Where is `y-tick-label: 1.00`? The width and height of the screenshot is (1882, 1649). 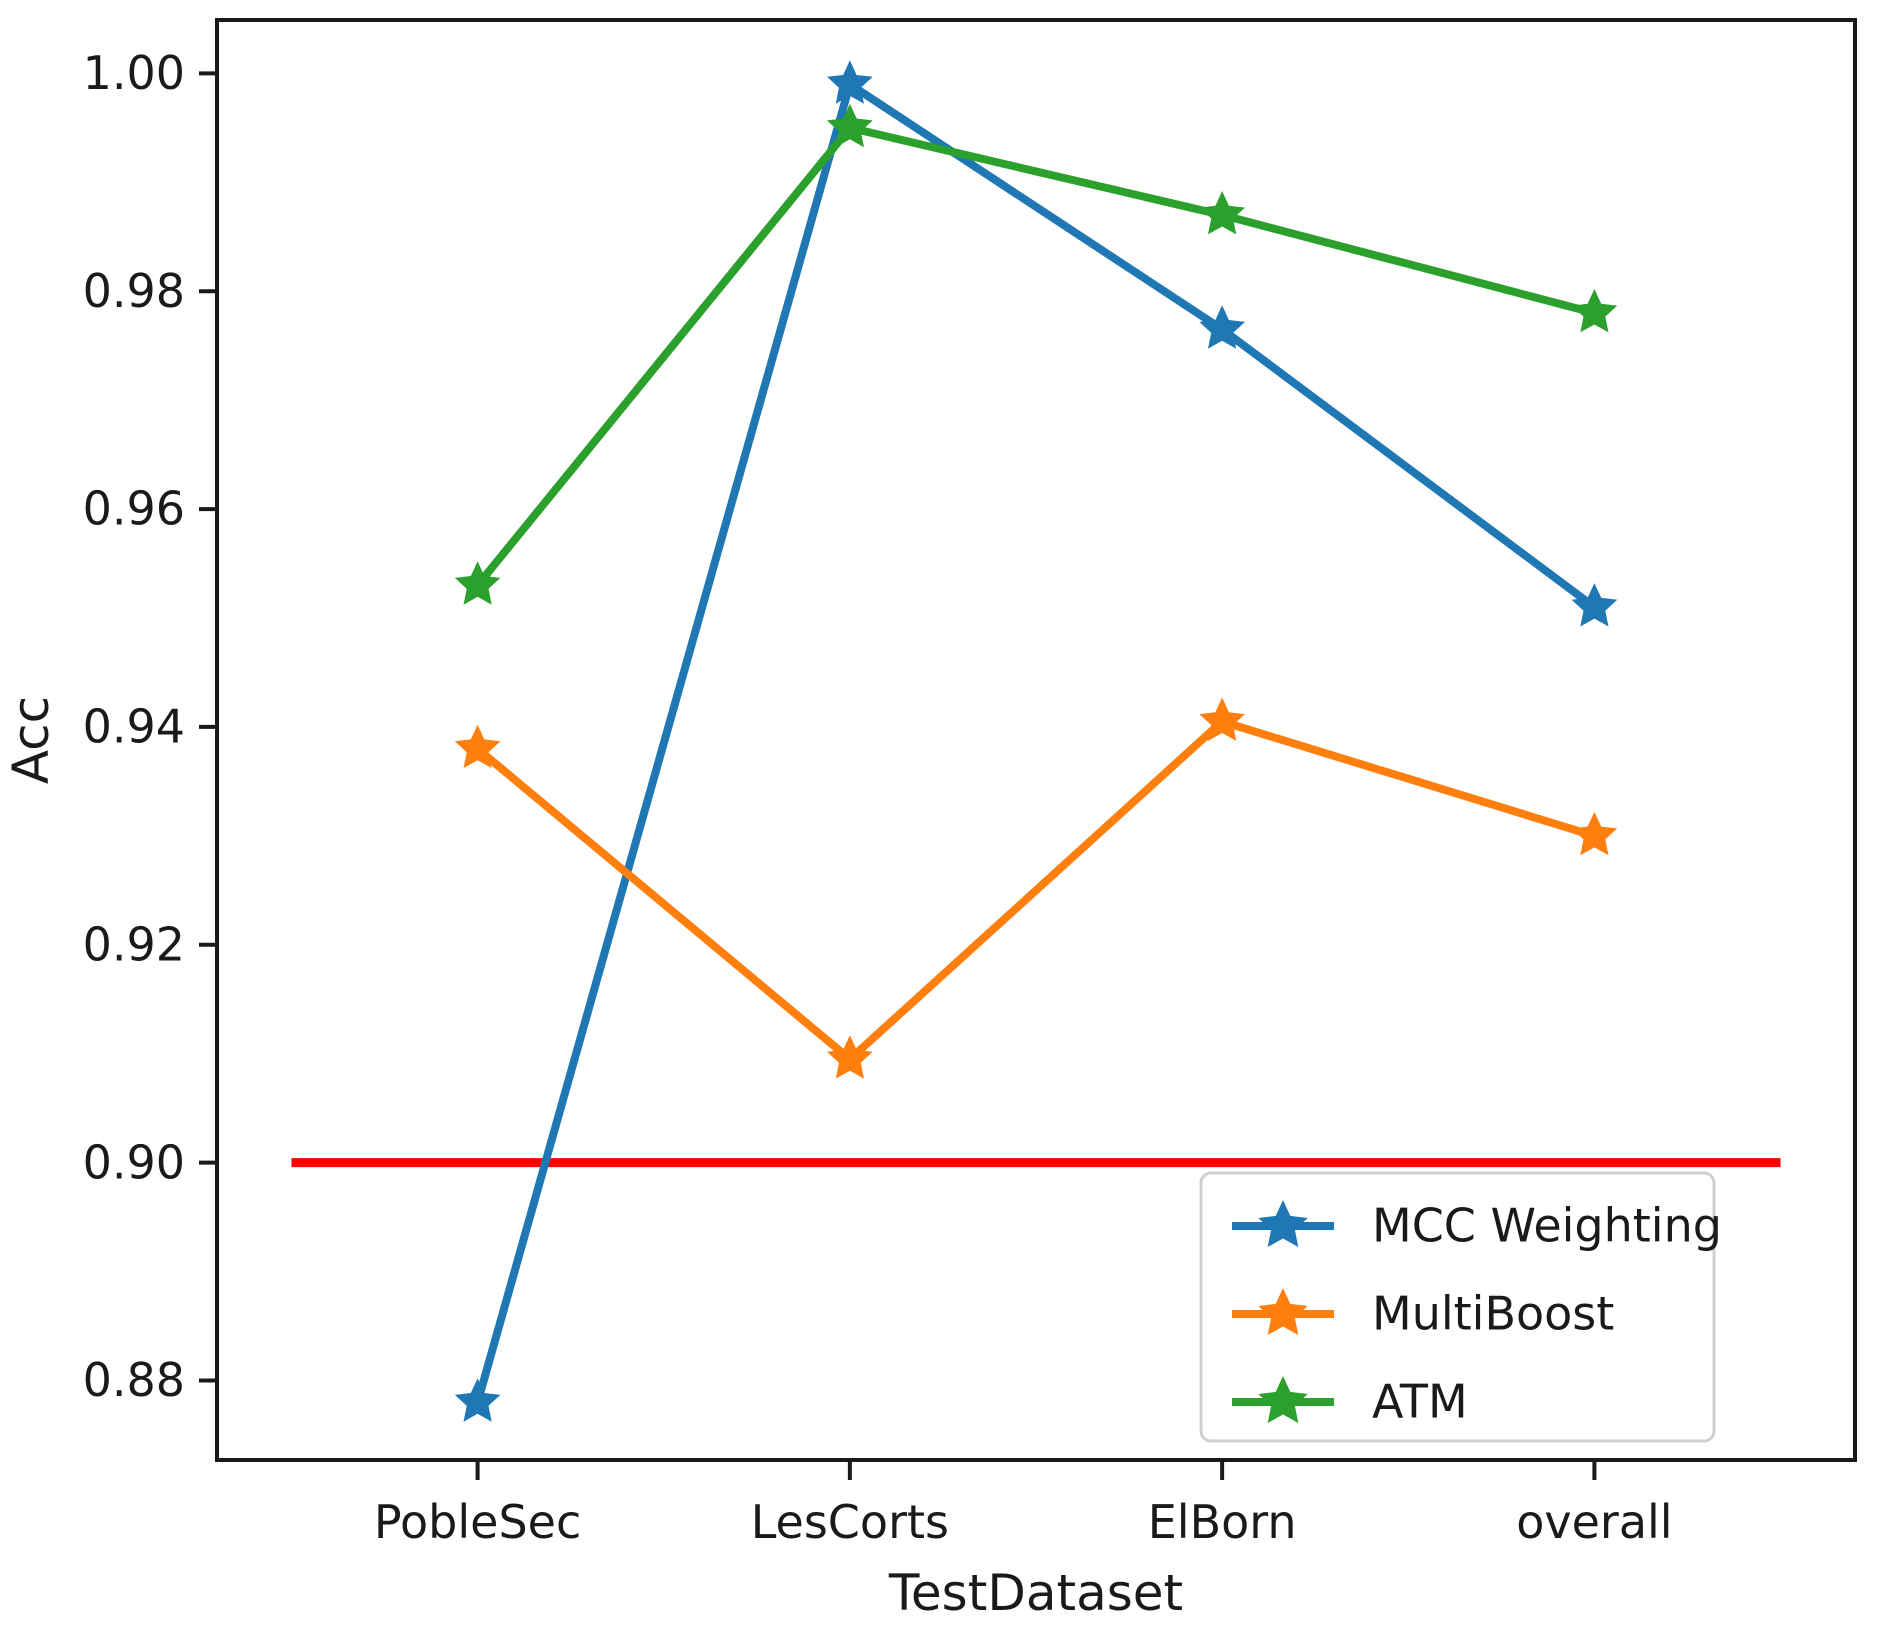 y-tick-label: 1.00 is located at coordinates (134, 73).